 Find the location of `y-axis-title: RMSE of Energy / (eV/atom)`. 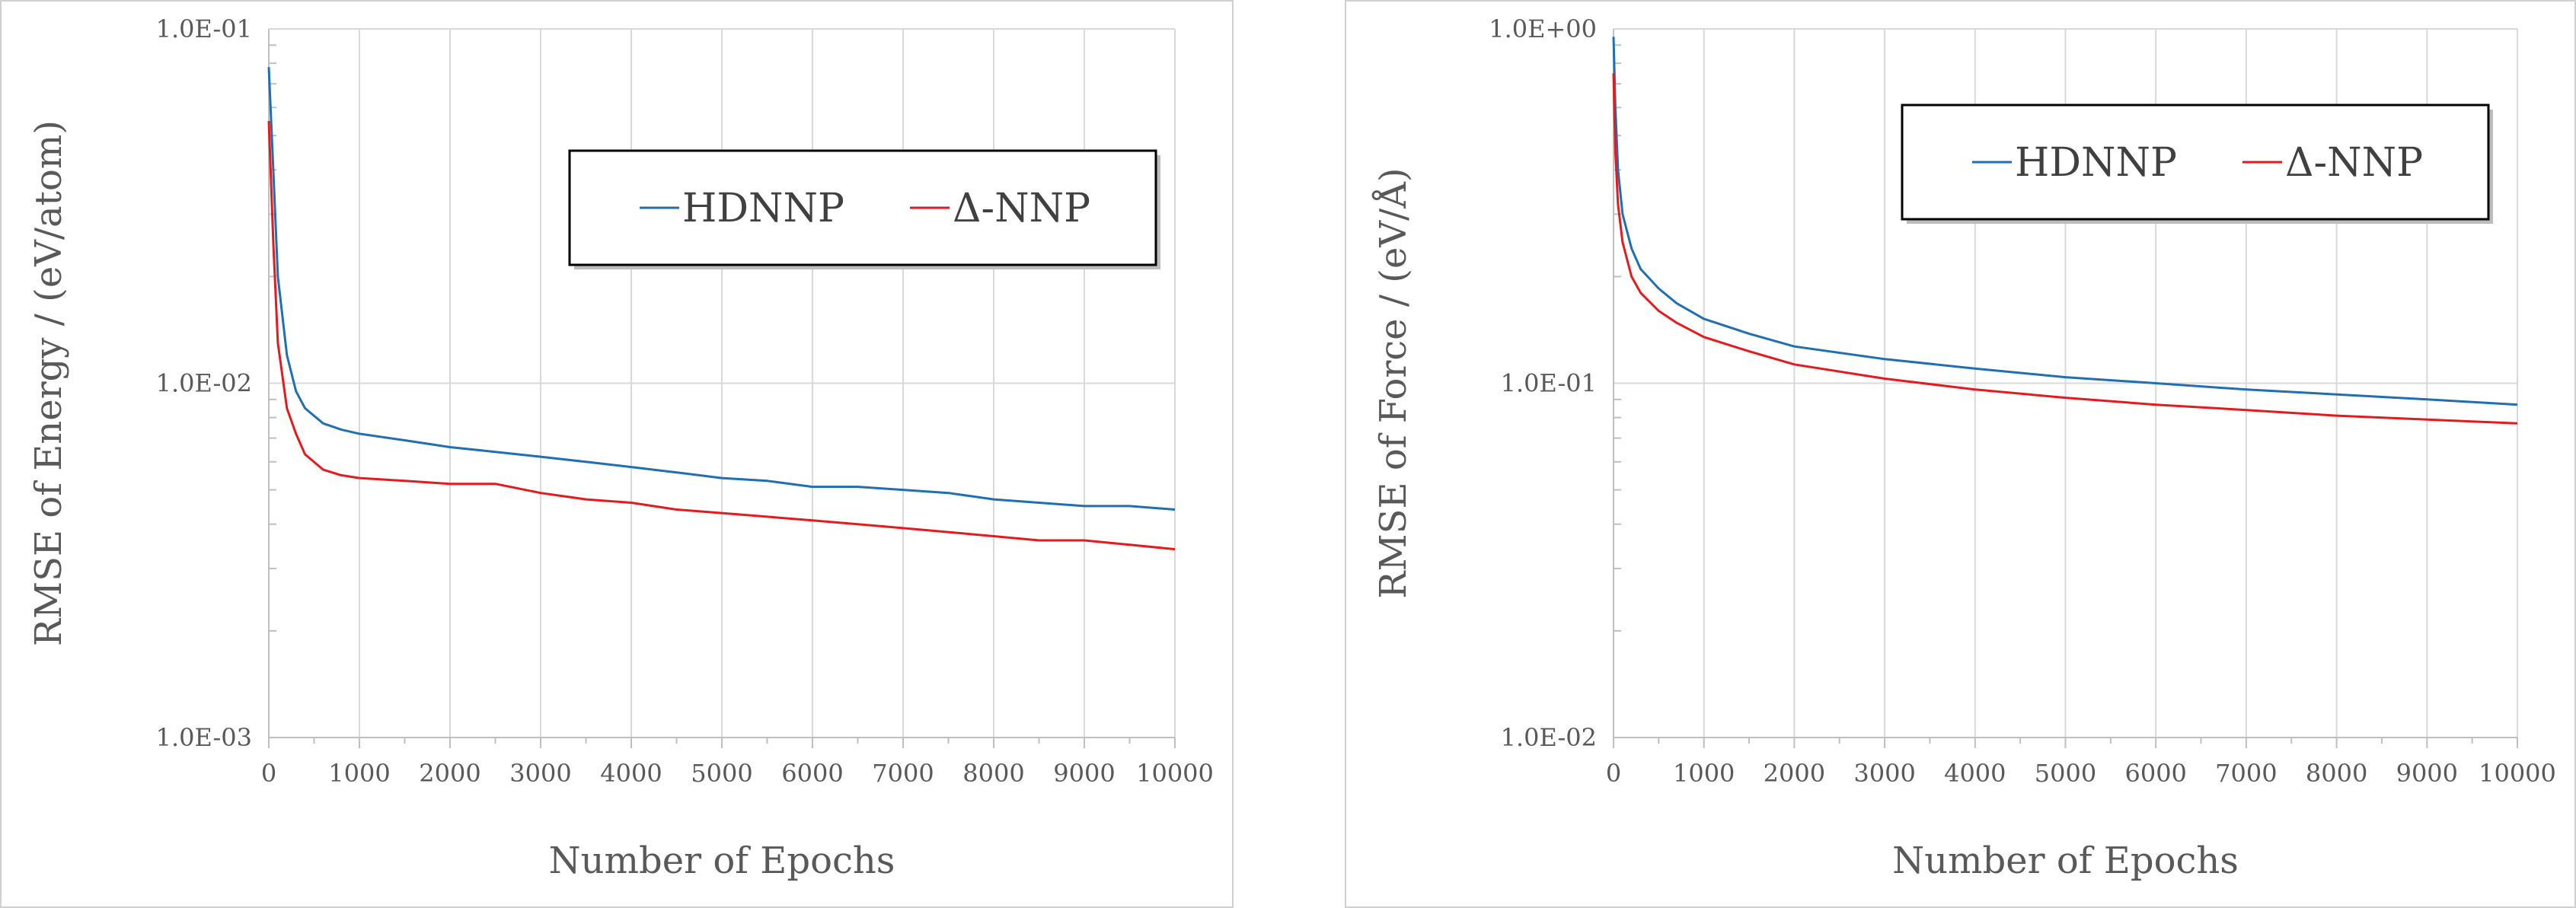

y-axis-title: RMSE of Energy / (eV/atom) is located at coordinates (48, 383).